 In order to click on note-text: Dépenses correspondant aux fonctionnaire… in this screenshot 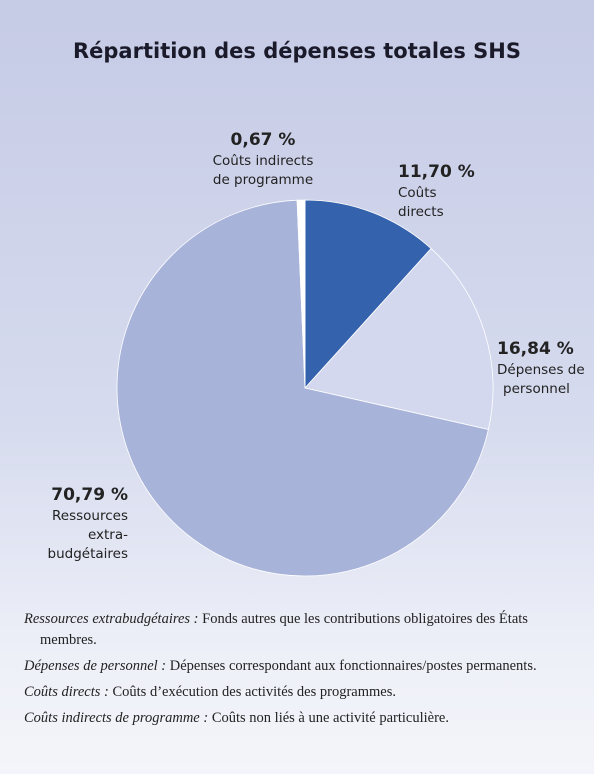, I will do `click(353, 666)`.